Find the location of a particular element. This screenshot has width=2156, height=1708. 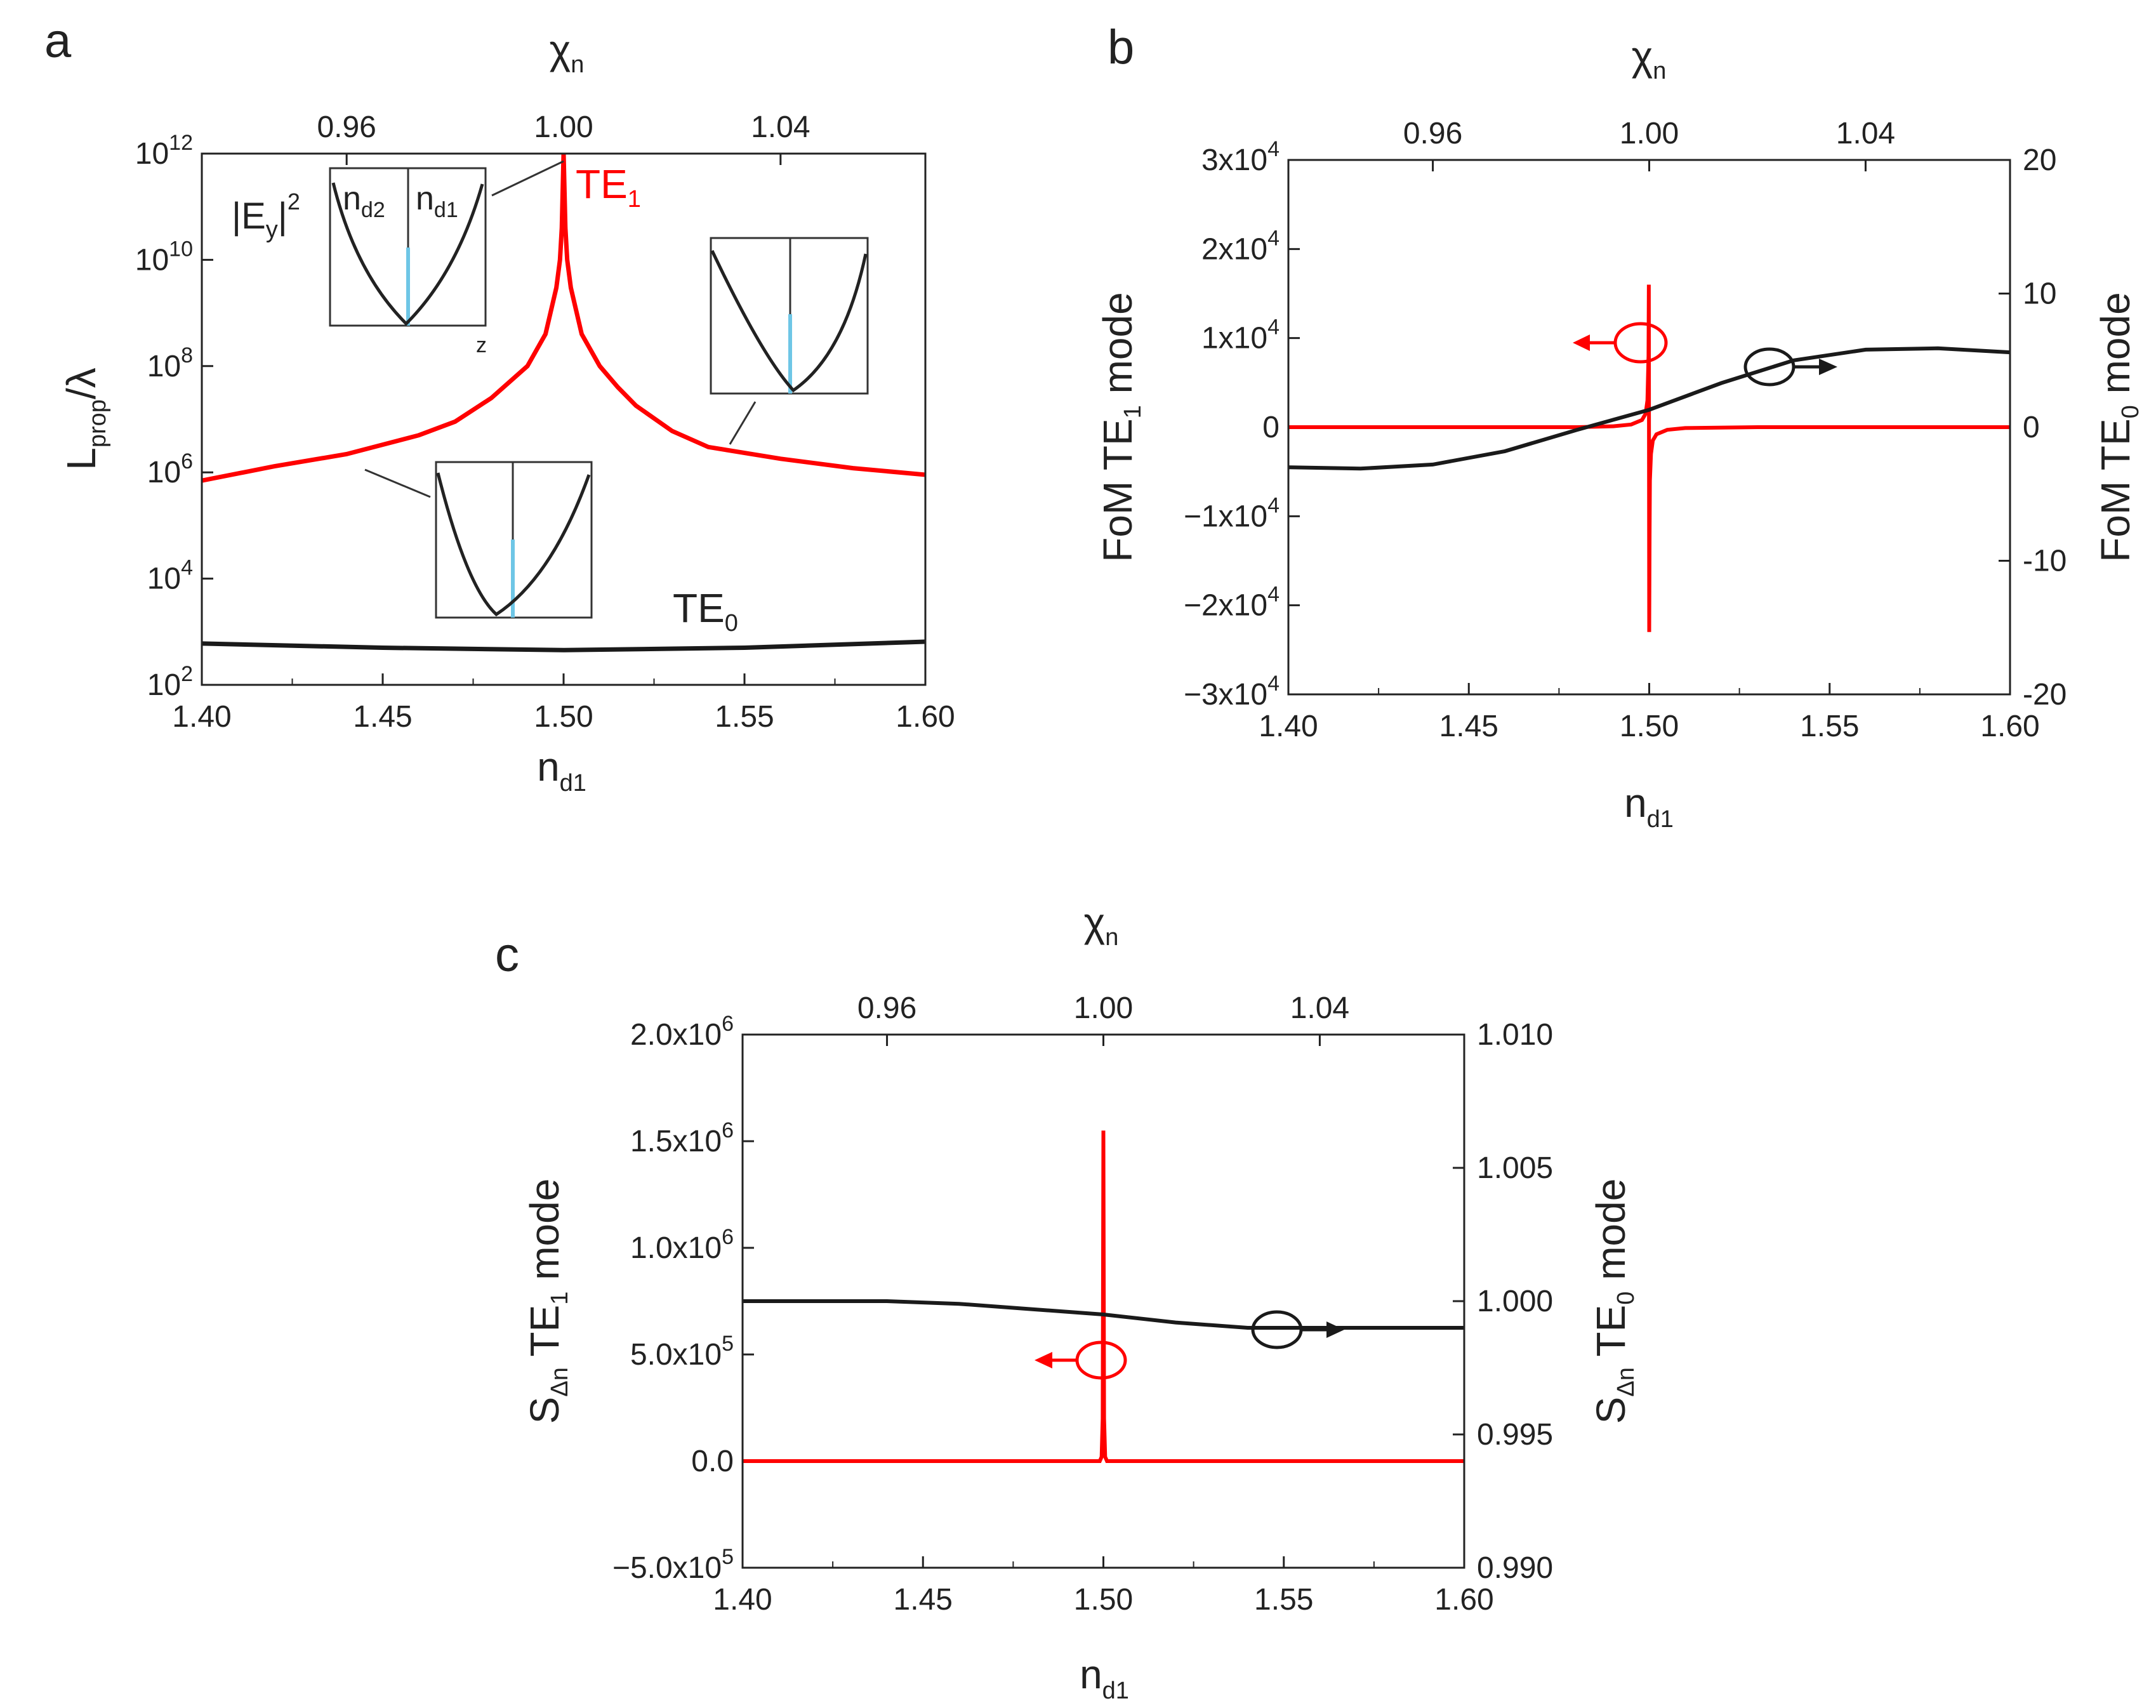

a-inset-z-label: z is located at coordinates (481, 345).